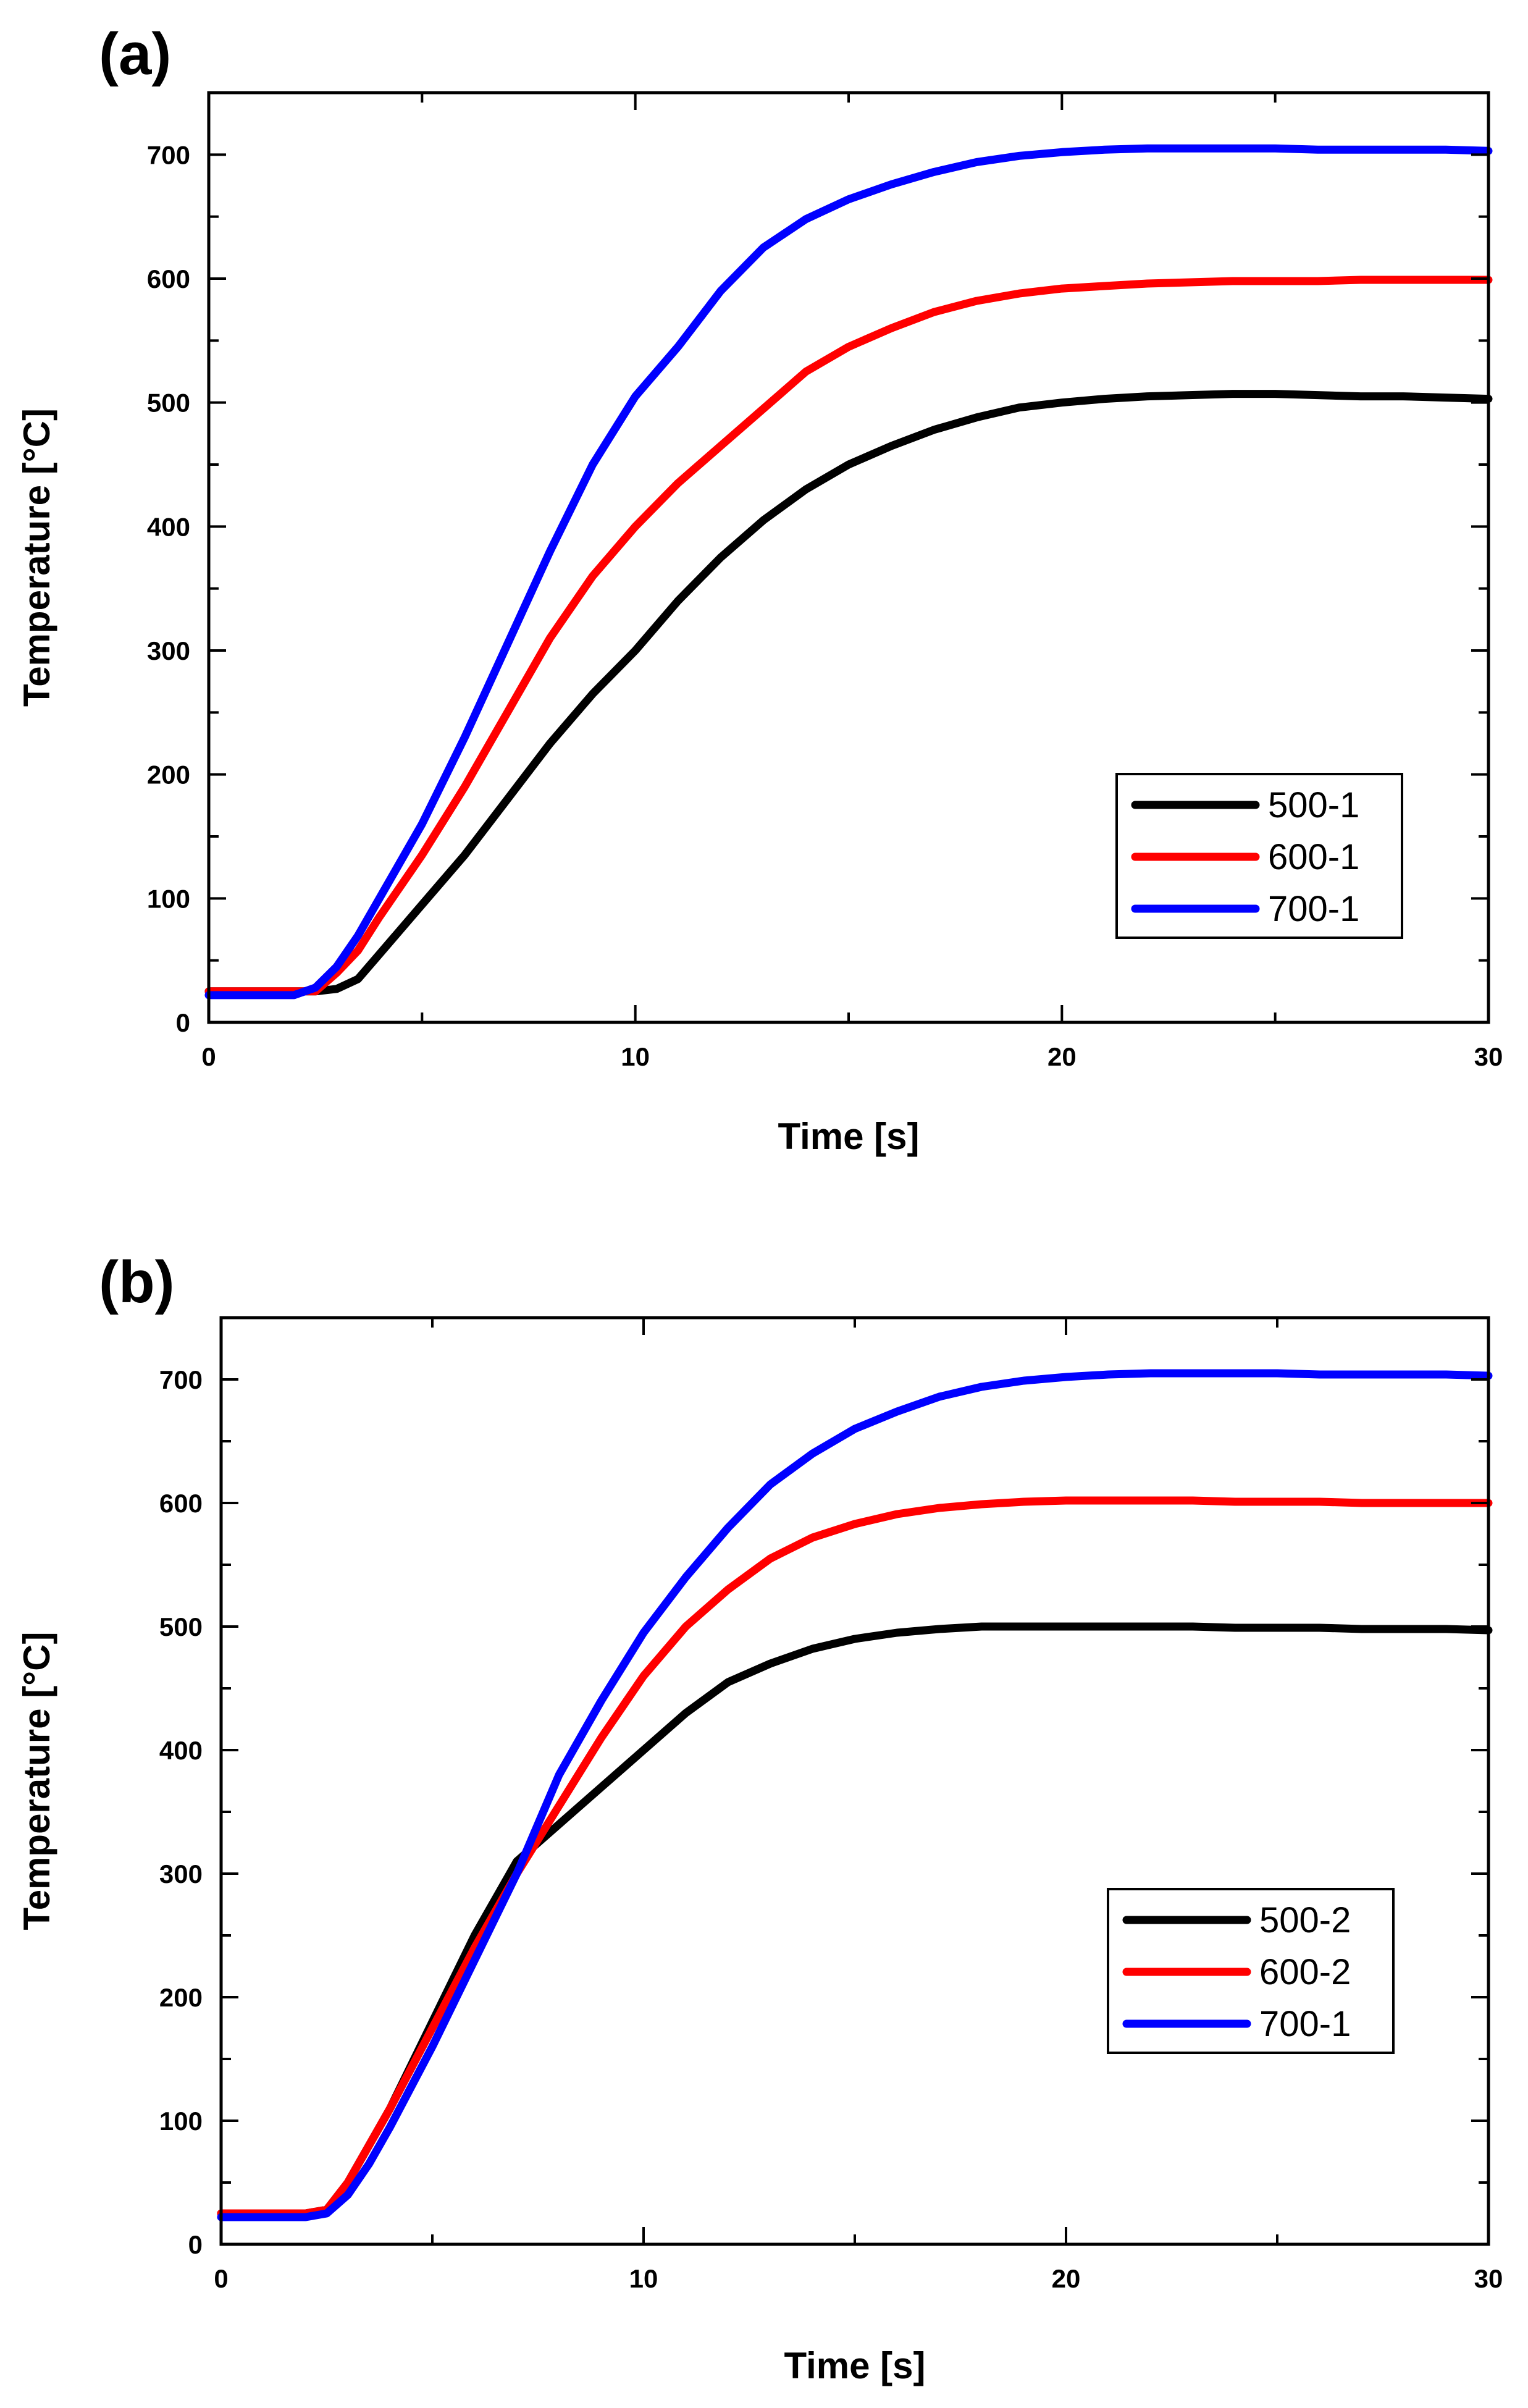  I want to click on legend-label-500-1: 500-1, so click(1313, 805).